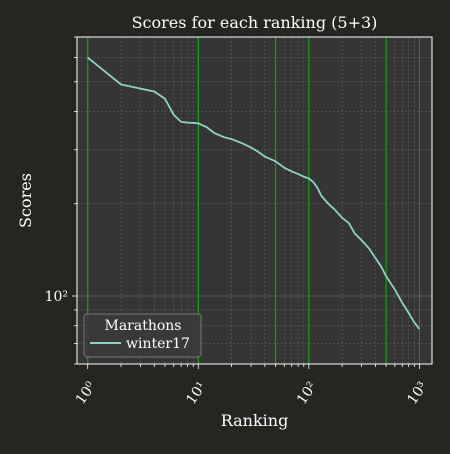  Describe the element at coordinates (158, 344) in the screenshot. I see `legend-entry-winter17: winter17` at that location.